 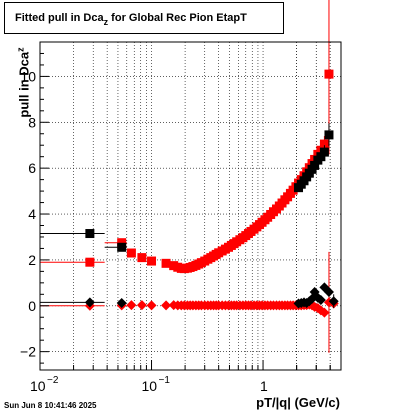 What do you see at coordinates (28, 352) in the screenshot?
I see `y-tick-label: −2` at bounding box center [28, 352].